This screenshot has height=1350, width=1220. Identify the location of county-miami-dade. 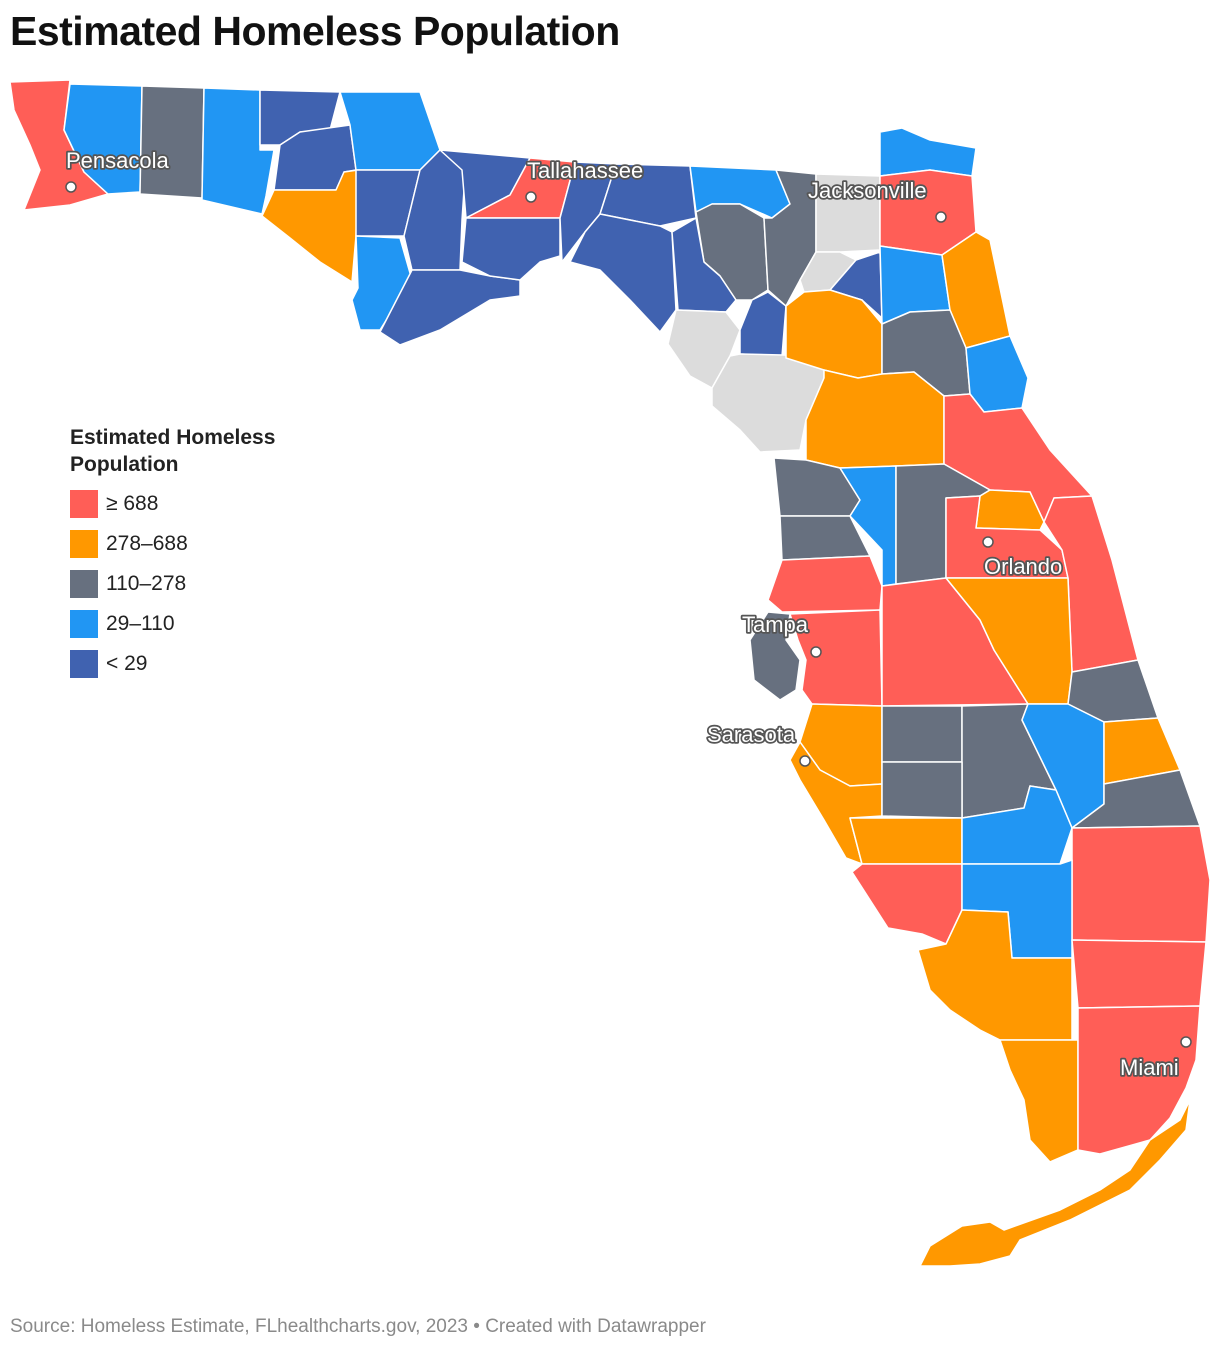
(1139, 1080).